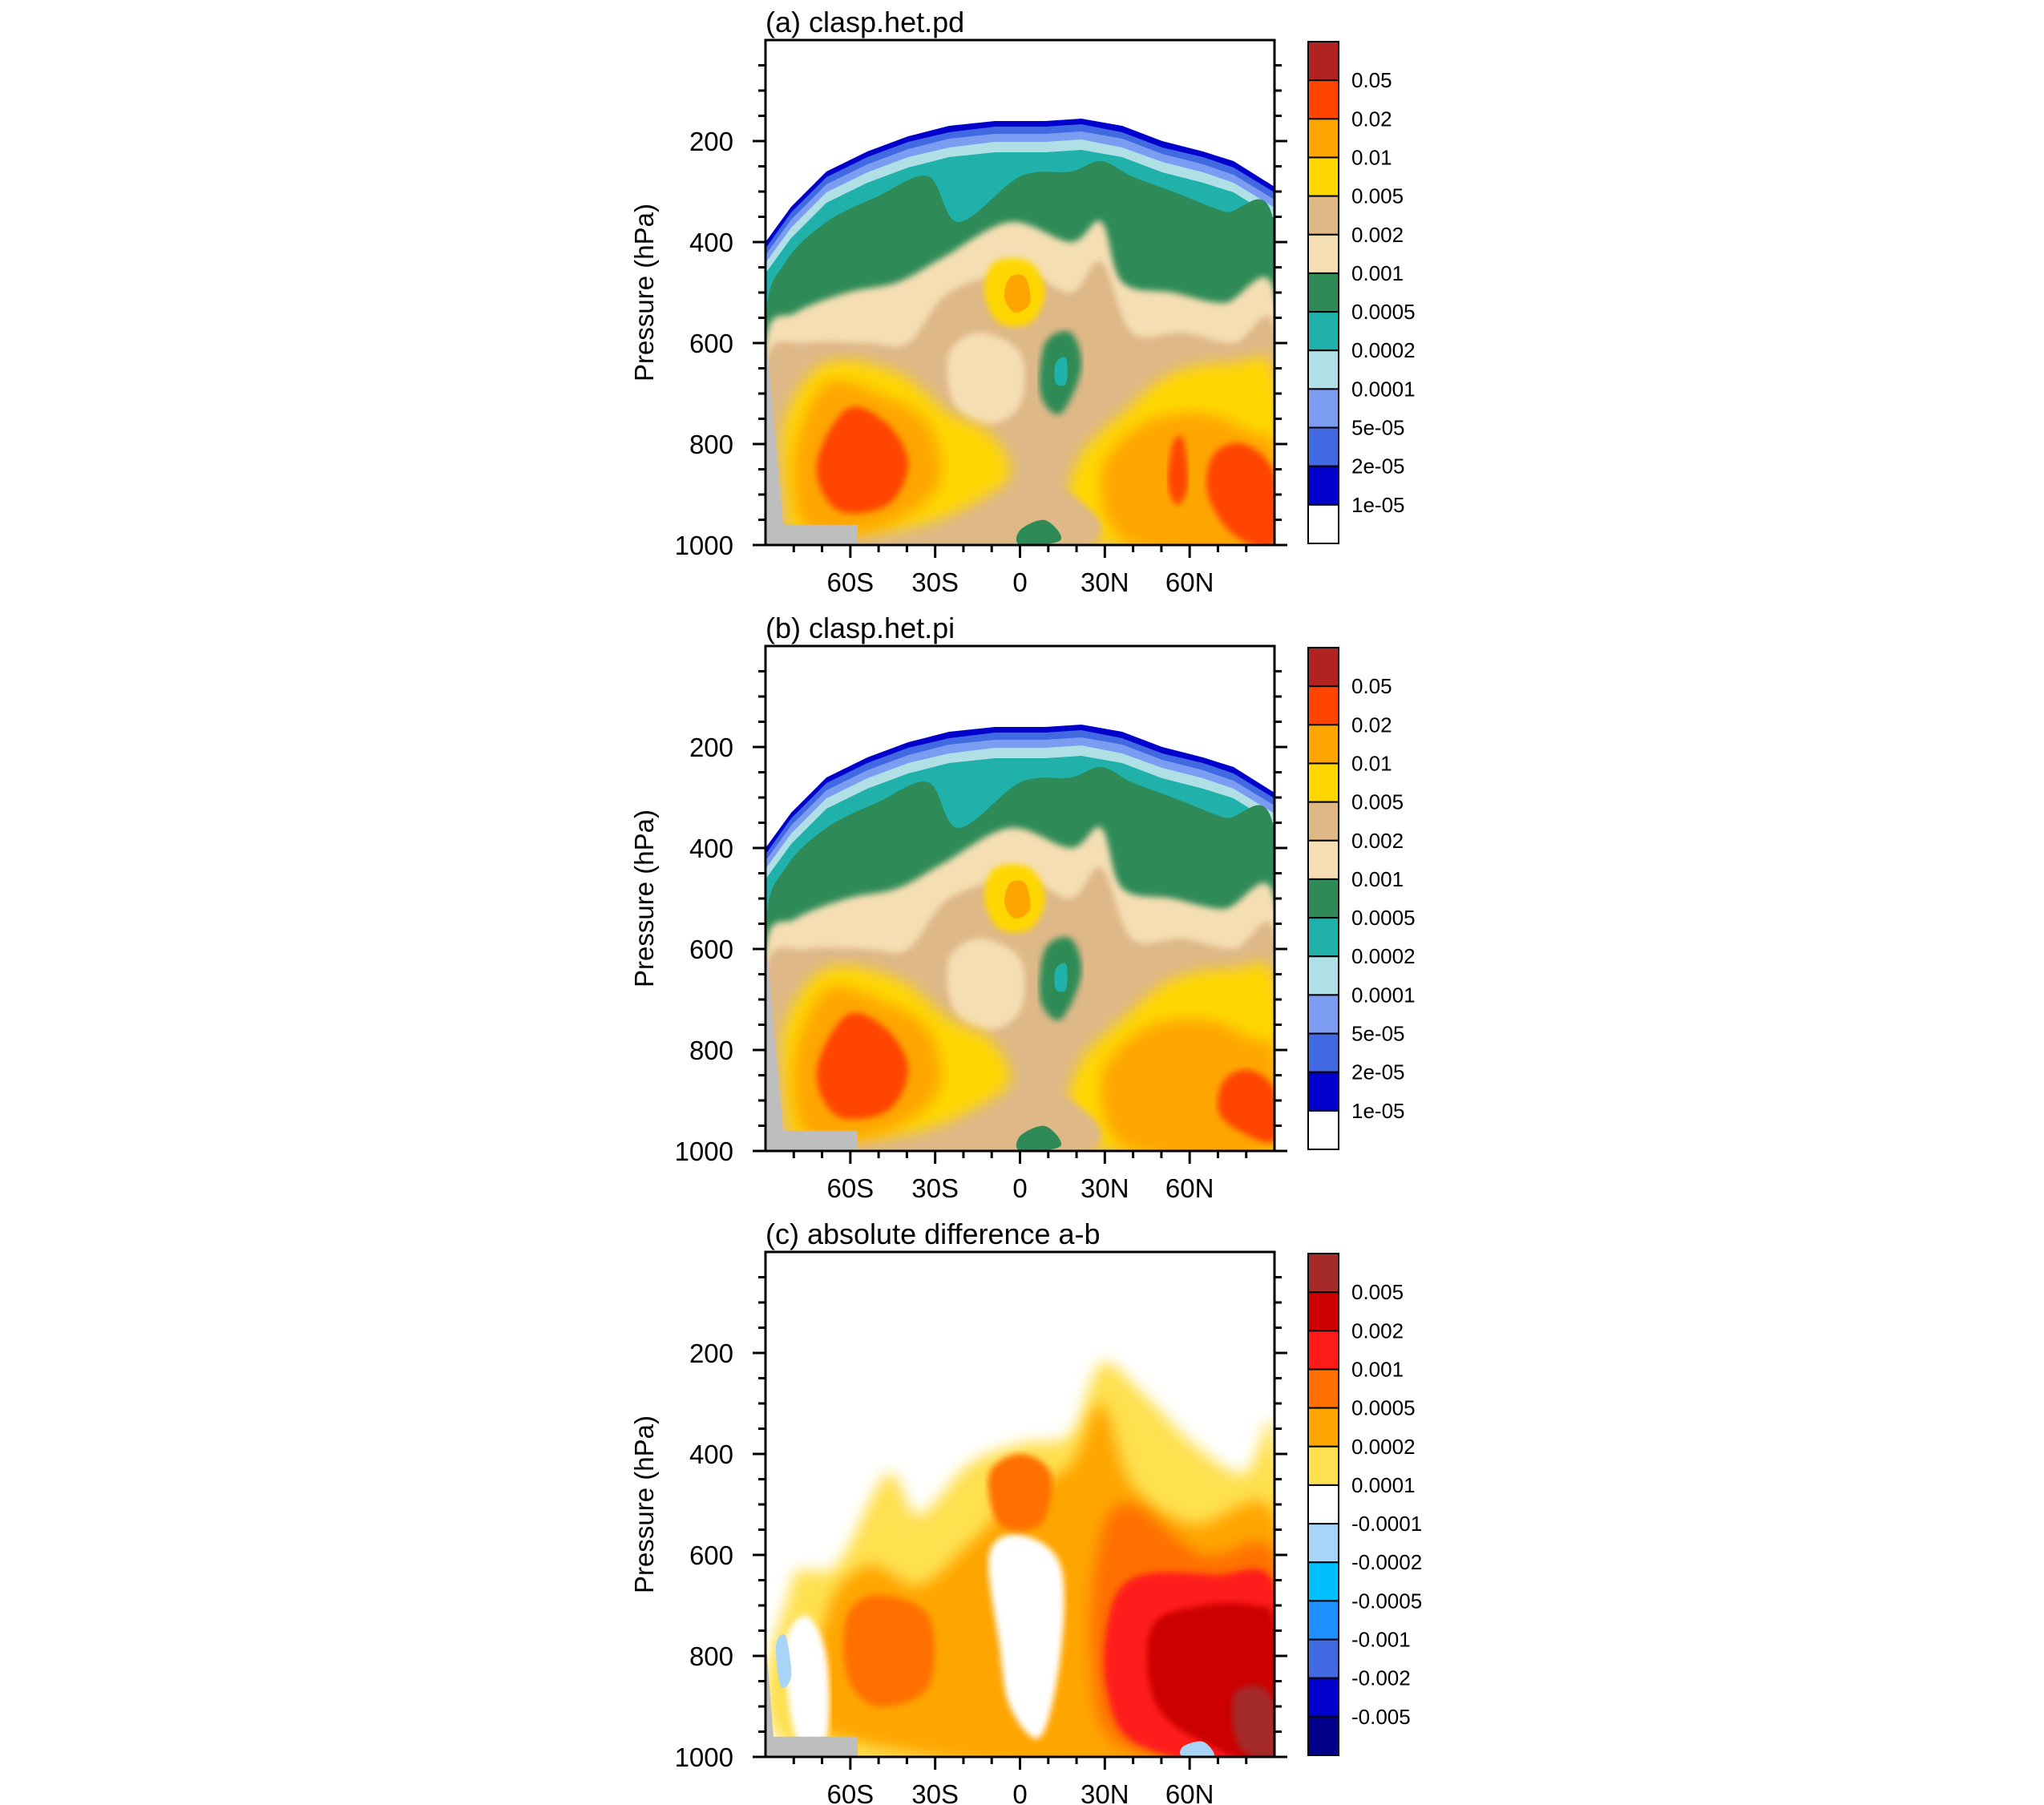 The image size is (2044, 1805). Describe the element at coordinates (1386, 1524) in the screenshot. I see `colorbar-label: -0.0001` at that location.